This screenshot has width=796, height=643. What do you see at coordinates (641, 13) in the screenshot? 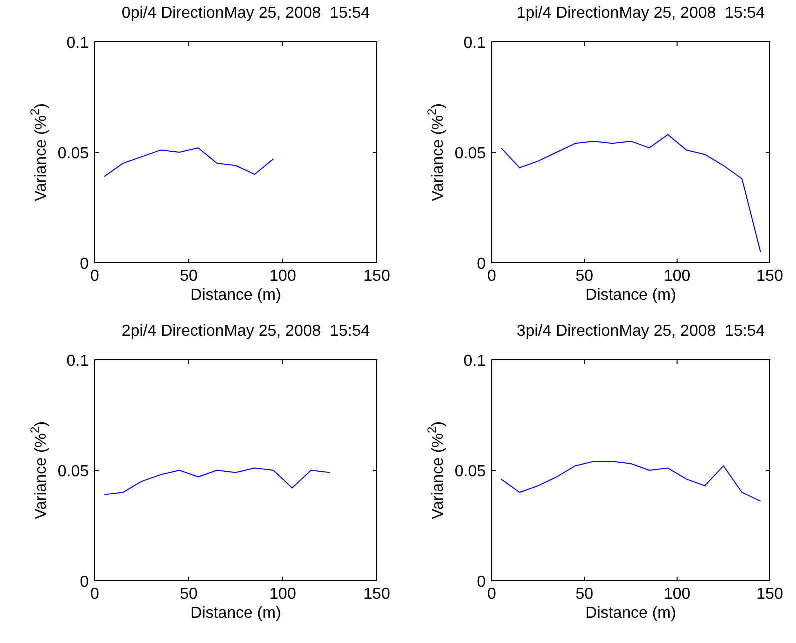
I see `chart-title: 1pi/4 DirectionMay 25, 2008 15:54` at bounding box center [641, 13].